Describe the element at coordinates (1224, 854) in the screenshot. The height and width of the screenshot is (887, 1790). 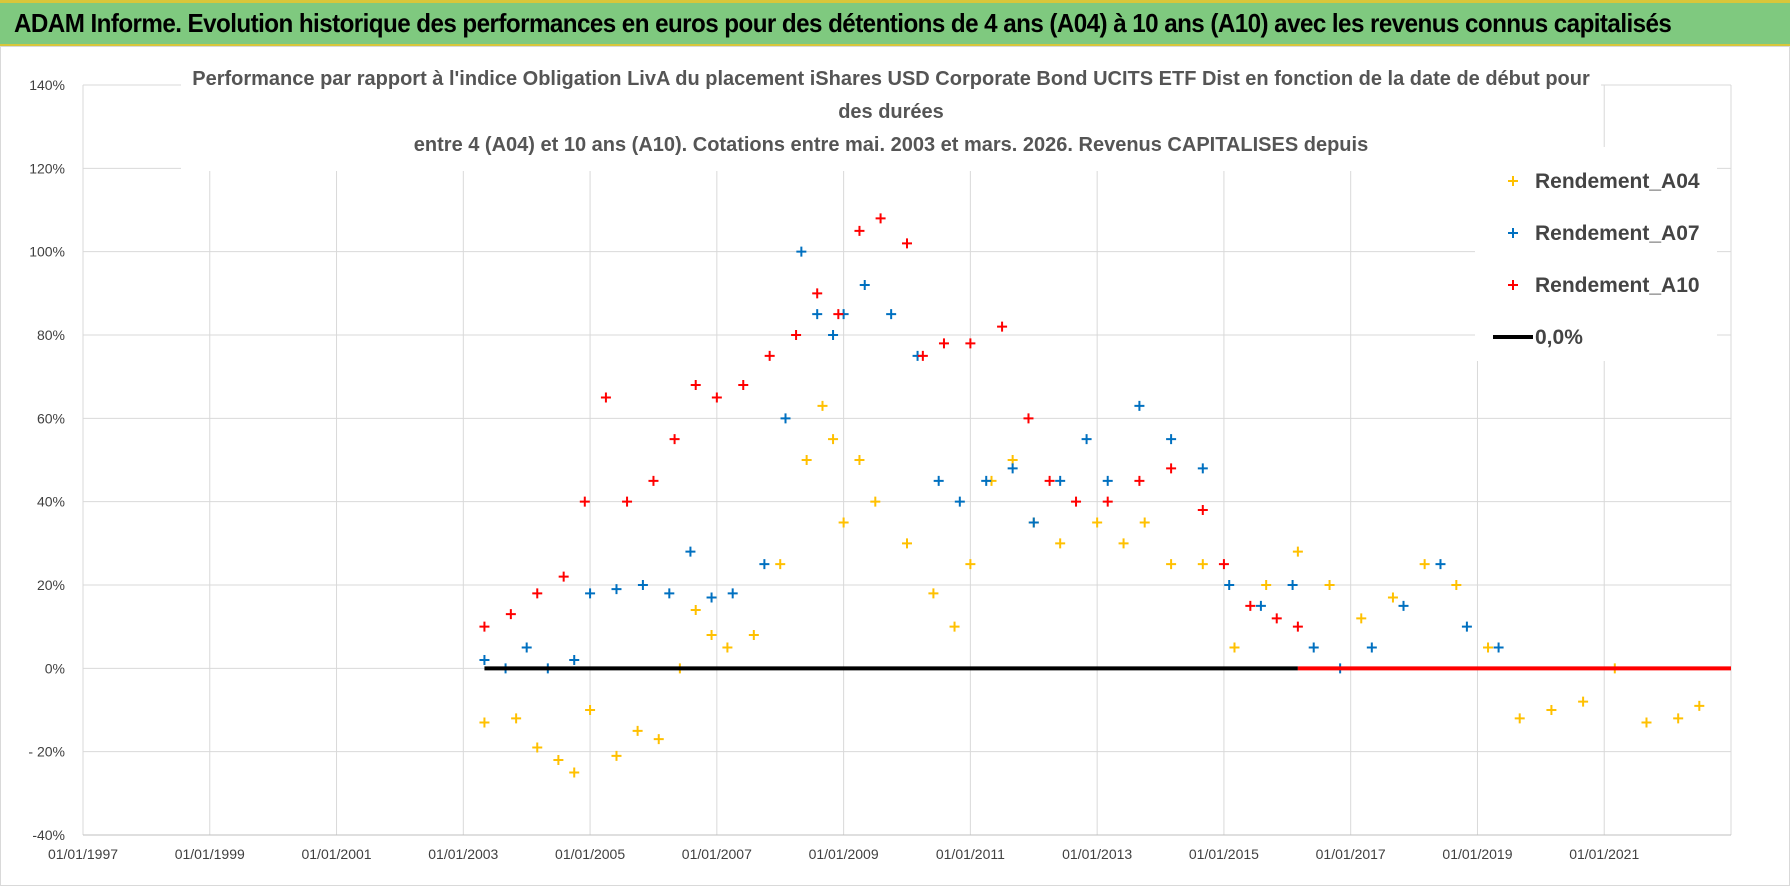
I see `x-tick-label: 01/01/2015` at that location.